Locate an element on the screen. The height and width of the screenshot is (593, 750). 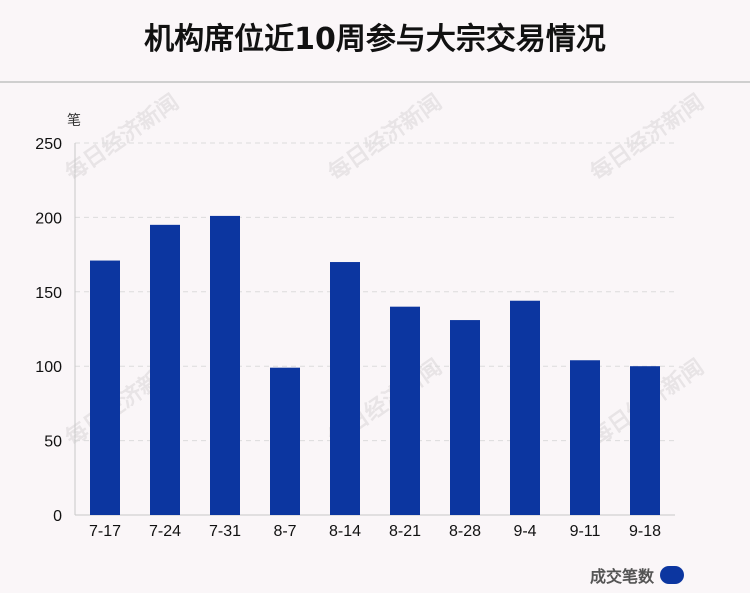
y-tick-label: 50 is located at coordinates (53, 442).